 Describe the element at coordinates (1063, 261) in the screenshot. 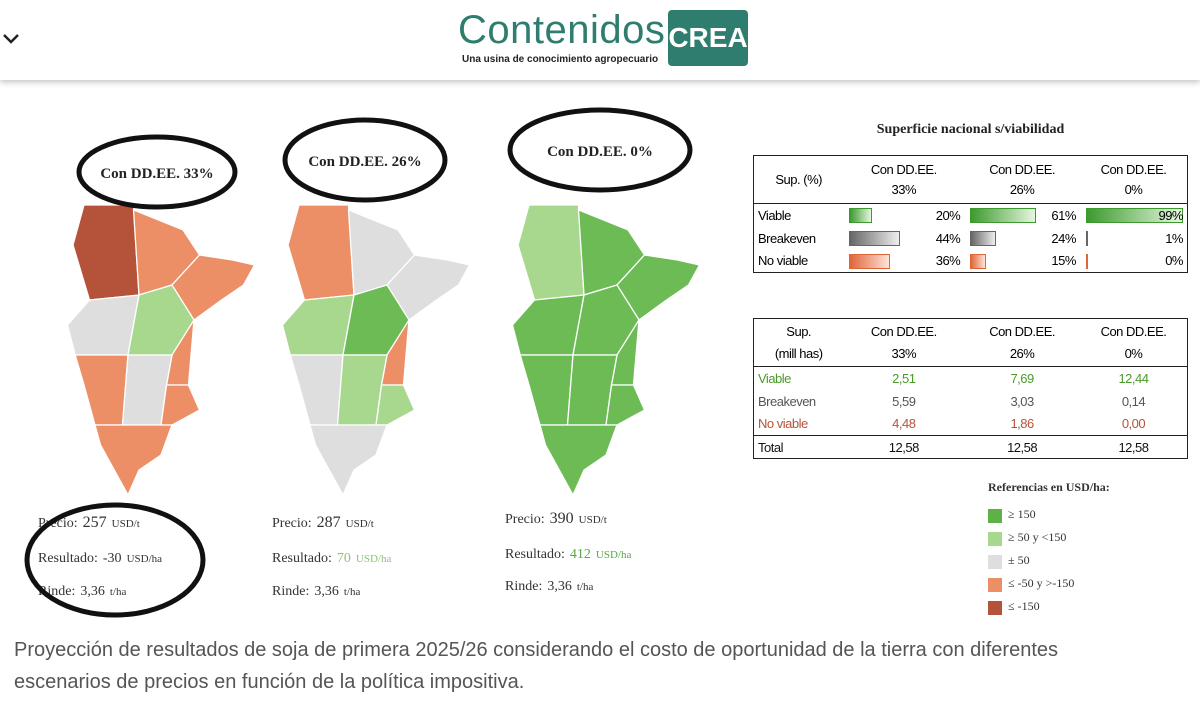

I see `value-label: 15%` at that location.